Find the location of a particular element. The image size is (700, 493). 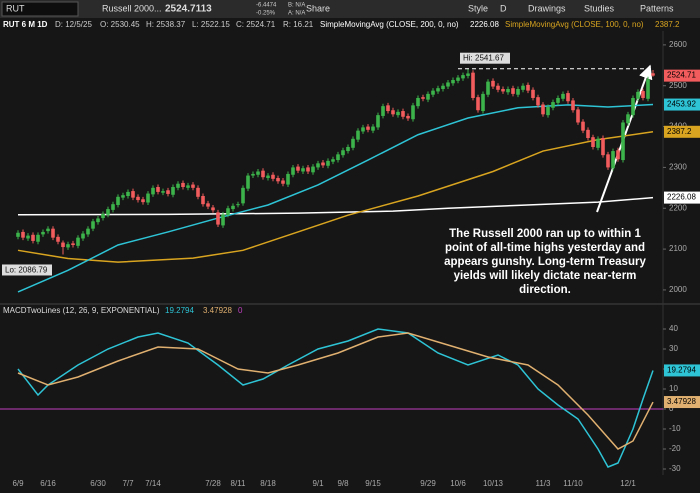

button: Patterns is located at coordinates (657, 8).